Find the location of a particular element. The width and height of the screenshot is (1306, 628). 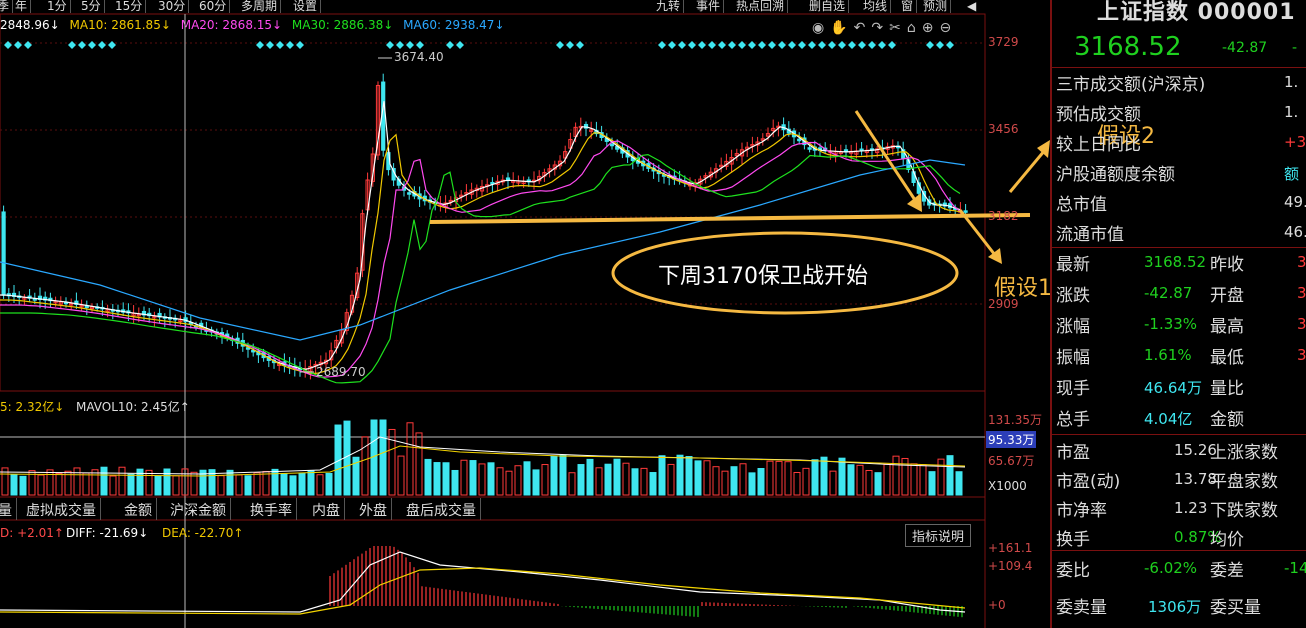

tab-15min: 15分 is located at coordinates (129, 6).